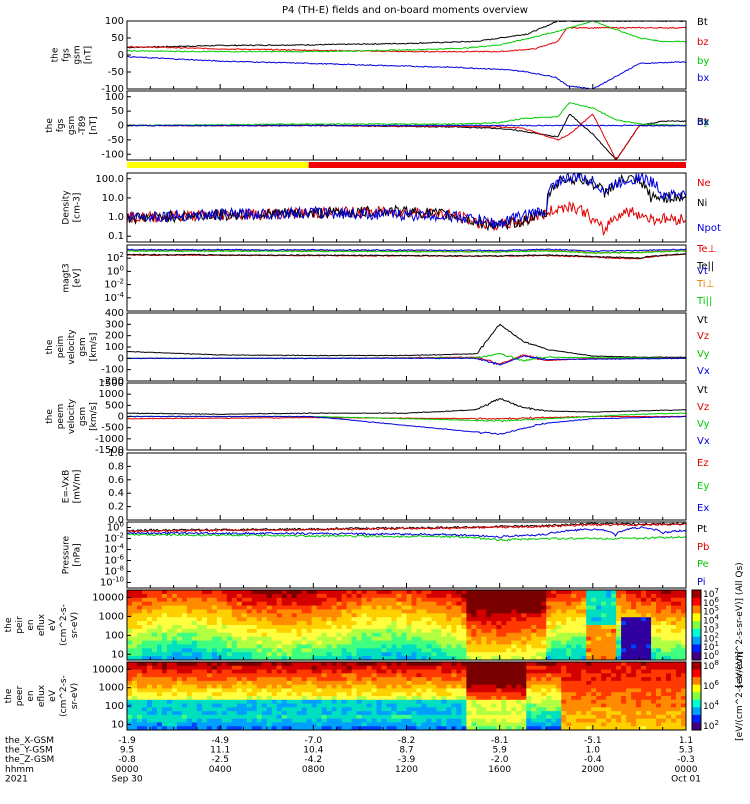 The width and height of the screenshot is (750, 804). What do you see at coordinates (406, 131) in the screenshot?
I see `panel-1-lines` at bounding box center [406, 131].